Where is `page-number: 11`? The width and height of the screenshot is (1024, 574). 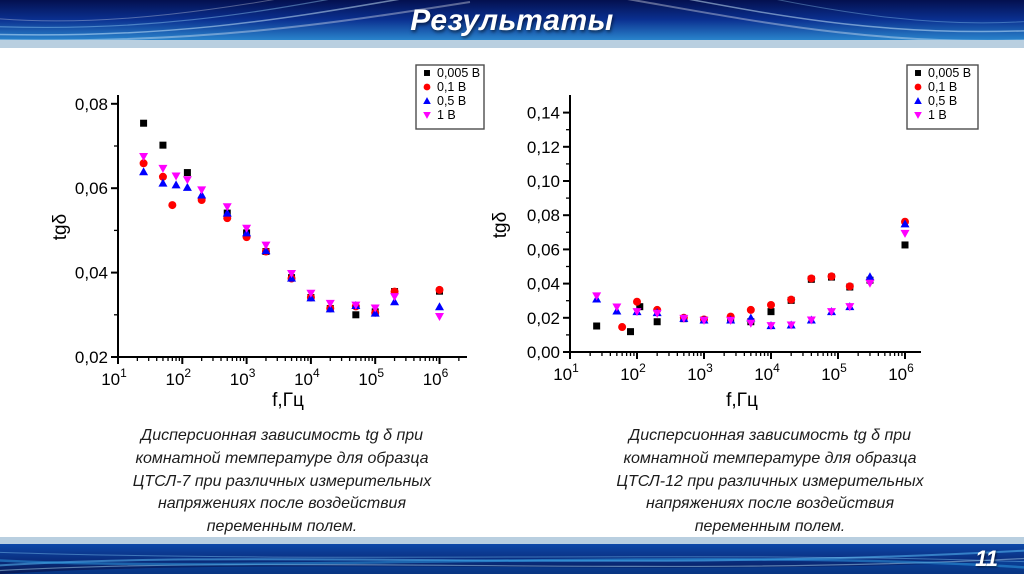 page-number: 11 is located at coordinates (986, 558).